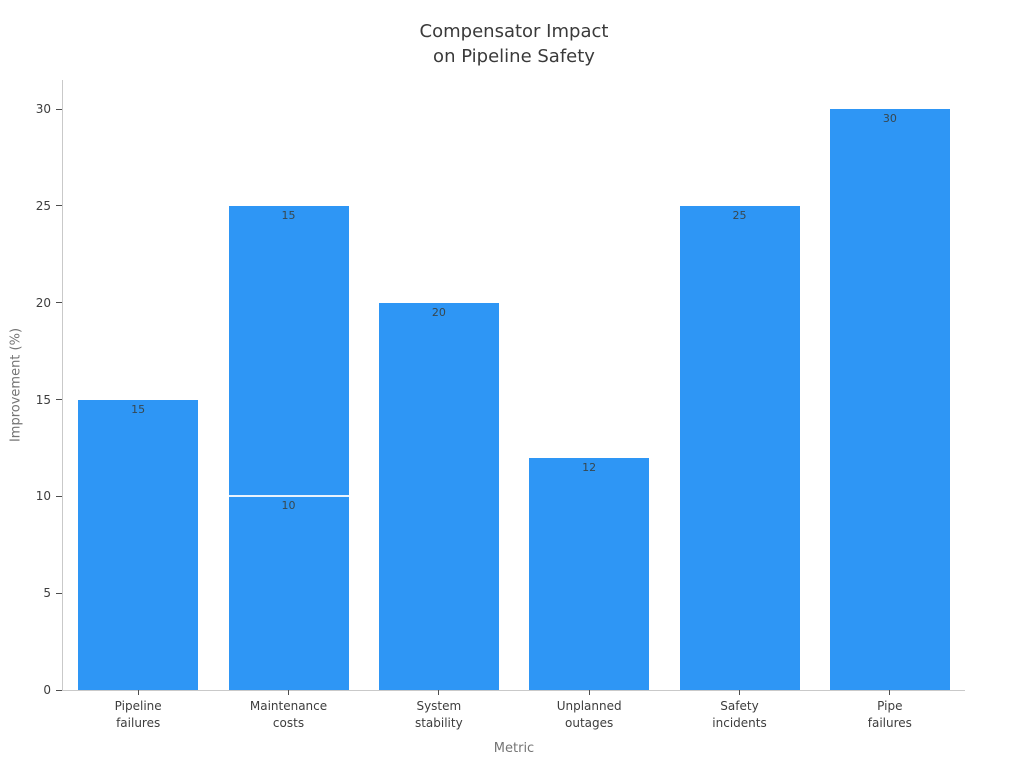  What do you see at coordinates (288, 714) in the screenshot?
I see `x-category-label: Maintenance costs` at bounding box center [288, 714].